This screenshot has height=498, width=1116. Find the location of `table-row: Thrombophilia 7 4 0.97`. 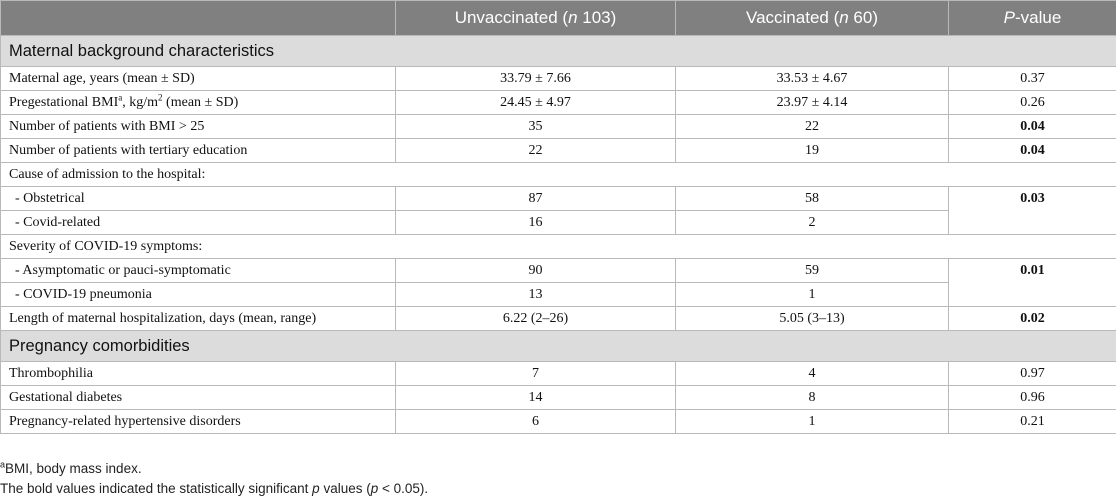

table-row: Thrombophilia 7 4 0.97 is located at coordinates (558, 373).